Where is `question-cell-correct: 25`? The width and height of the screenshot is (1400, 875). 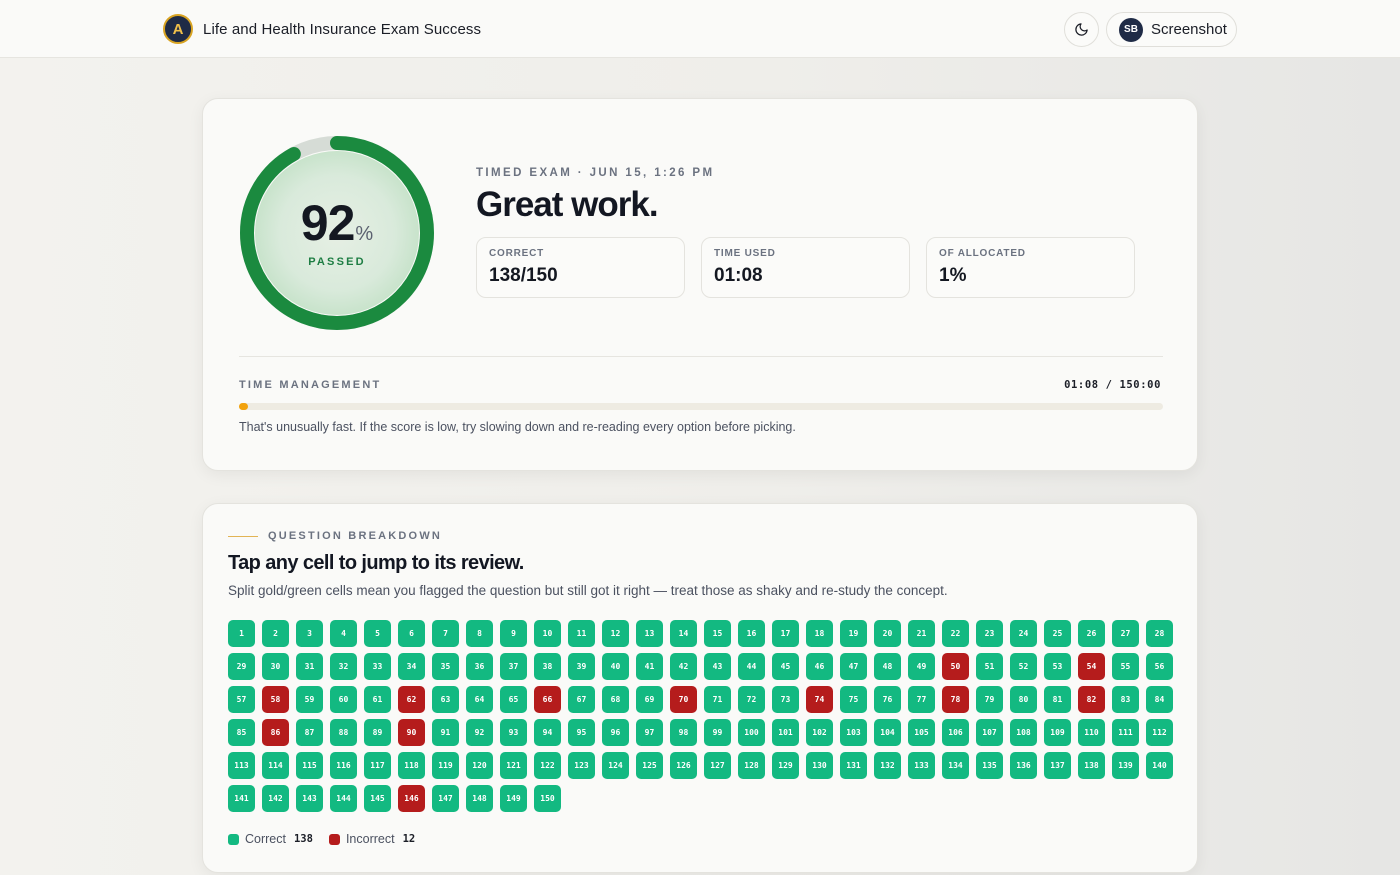
question-cell-correct: 25 is located at coordinates (1057, 633).